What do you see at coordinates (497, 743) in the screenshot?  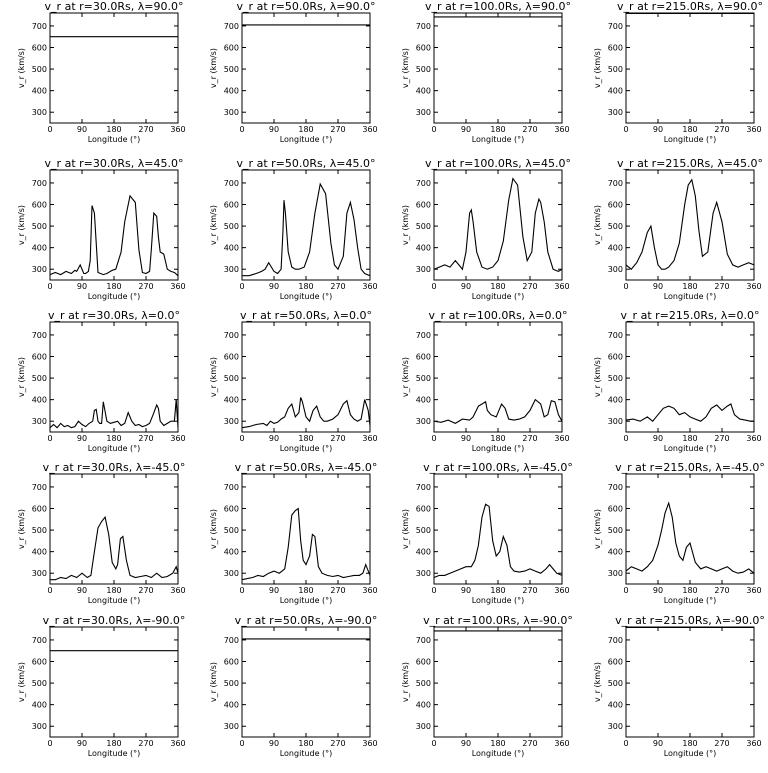 I see `chart-19-xtick-label: 180` at bounding box center [497, 743].